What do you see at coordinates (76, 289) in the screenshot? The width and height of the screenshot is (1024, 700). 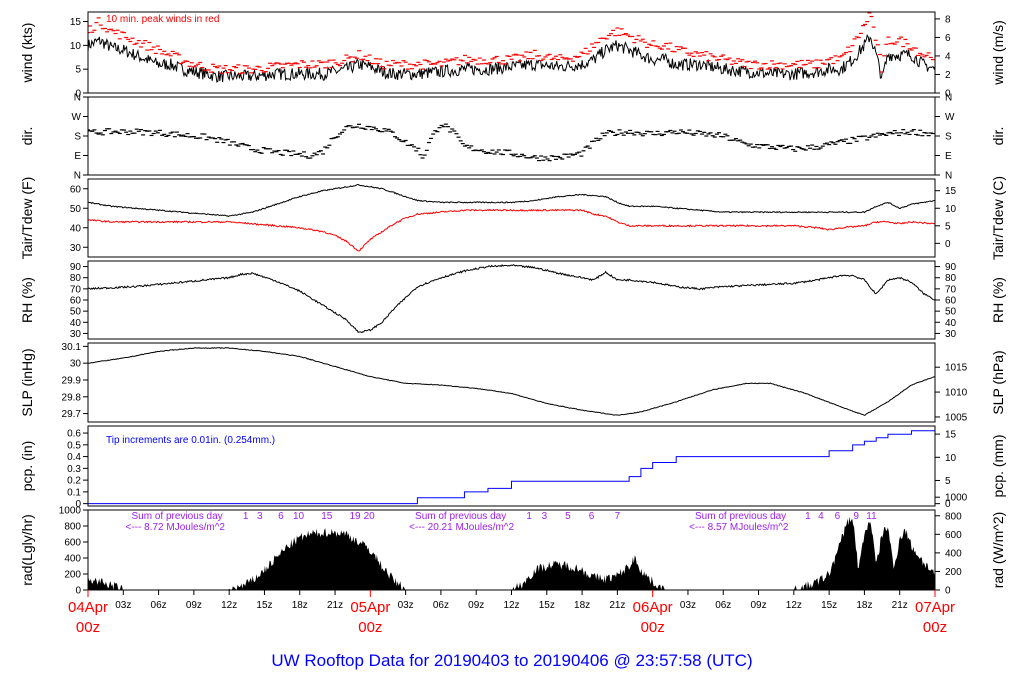 I see `y-tick-label: 70` at bounding box center [76, 289].